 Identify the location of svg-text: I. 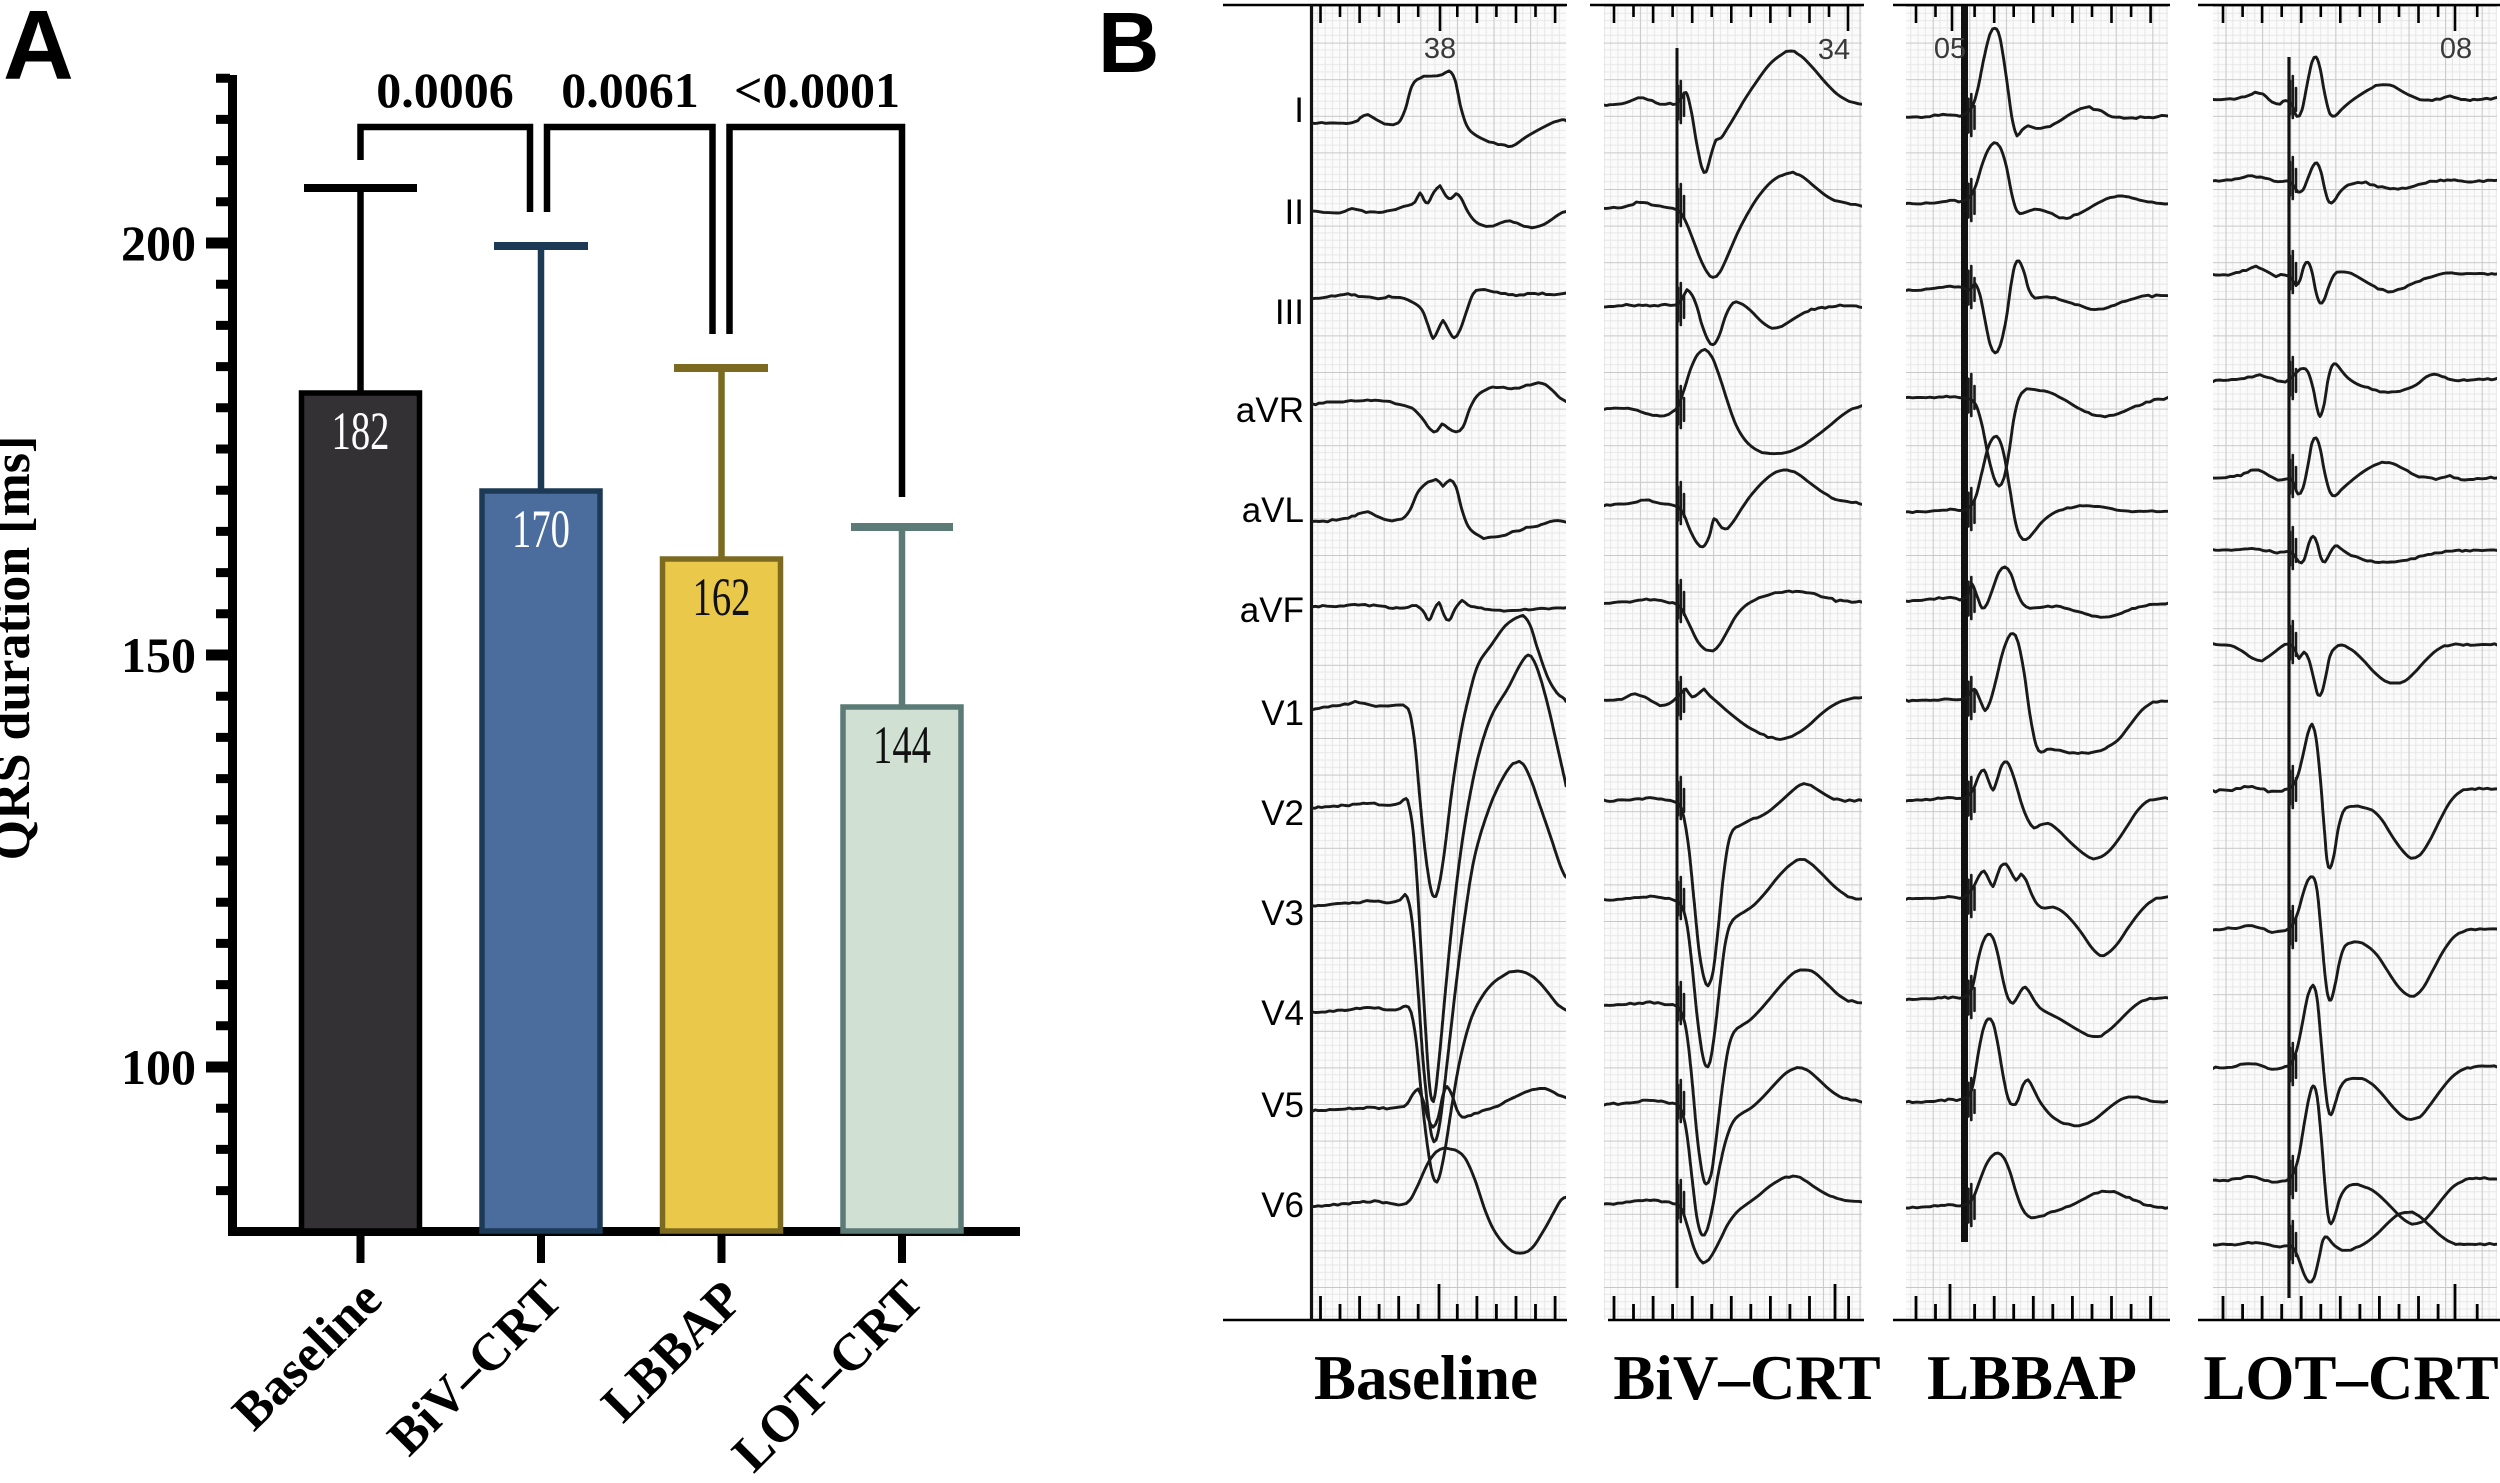
(1299, 110).